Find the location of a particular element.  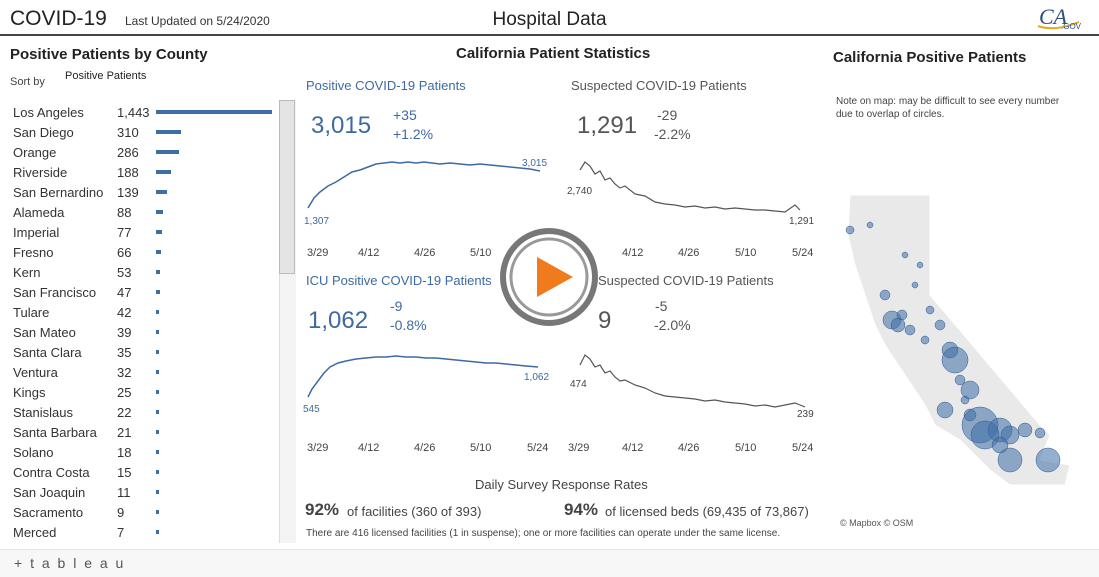

positive-label: Positive COVID-19 Patients is located at coordinates (386, 85).